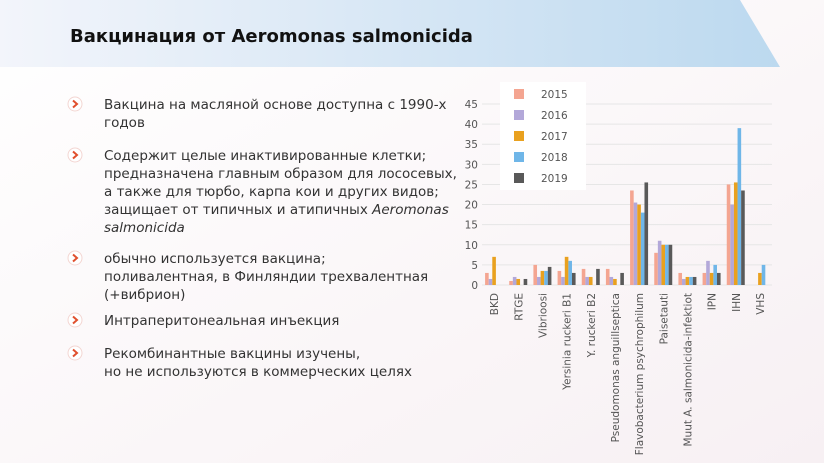 The image size is (824, 463). I want to click on y-tick-label: 20, so click(471, 206).